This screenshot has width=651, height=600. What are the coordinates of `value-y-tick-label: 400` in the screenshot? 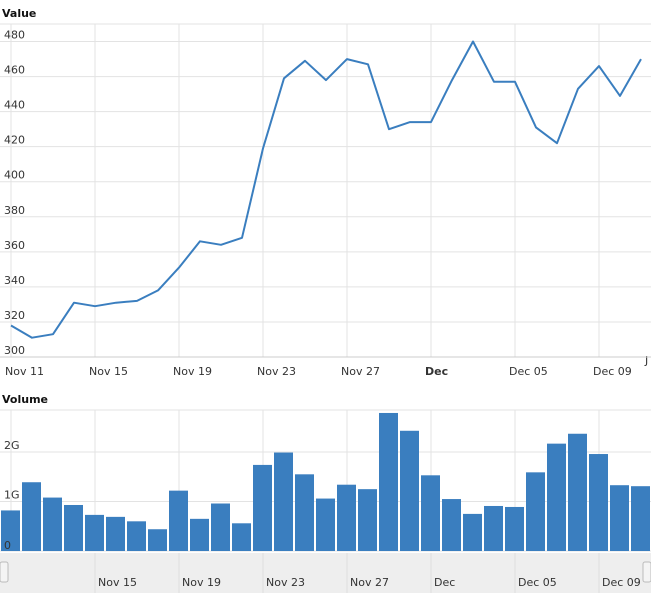 It's located at (14, 175).